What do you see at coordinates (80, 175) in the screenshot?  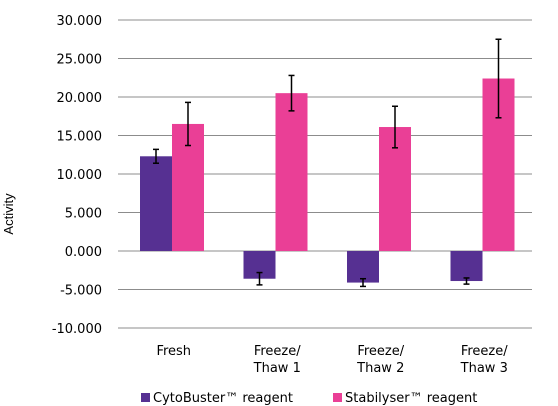 I see `y-tick-label: 10.000` at bounding box center [80, 175].